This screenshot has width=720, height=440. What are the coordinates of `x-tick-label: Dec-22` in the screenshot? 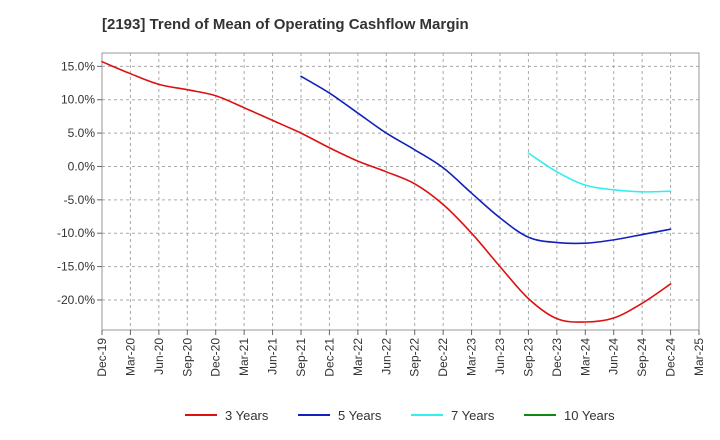 It's located at (443, 357).